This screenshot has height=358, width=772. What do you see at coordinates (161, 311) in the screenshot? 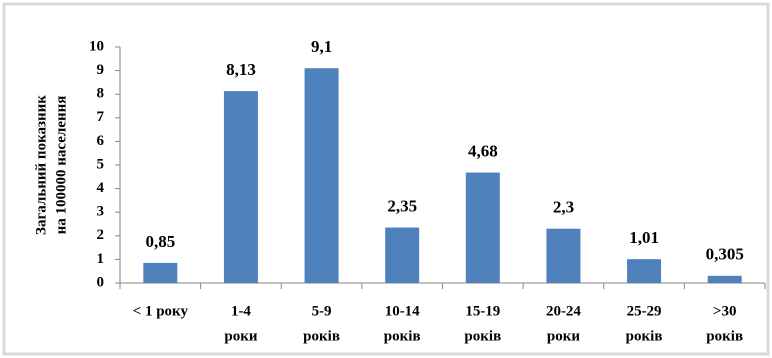
I see `x-tick-label: < 1 року` at bounding box center [161, 311].